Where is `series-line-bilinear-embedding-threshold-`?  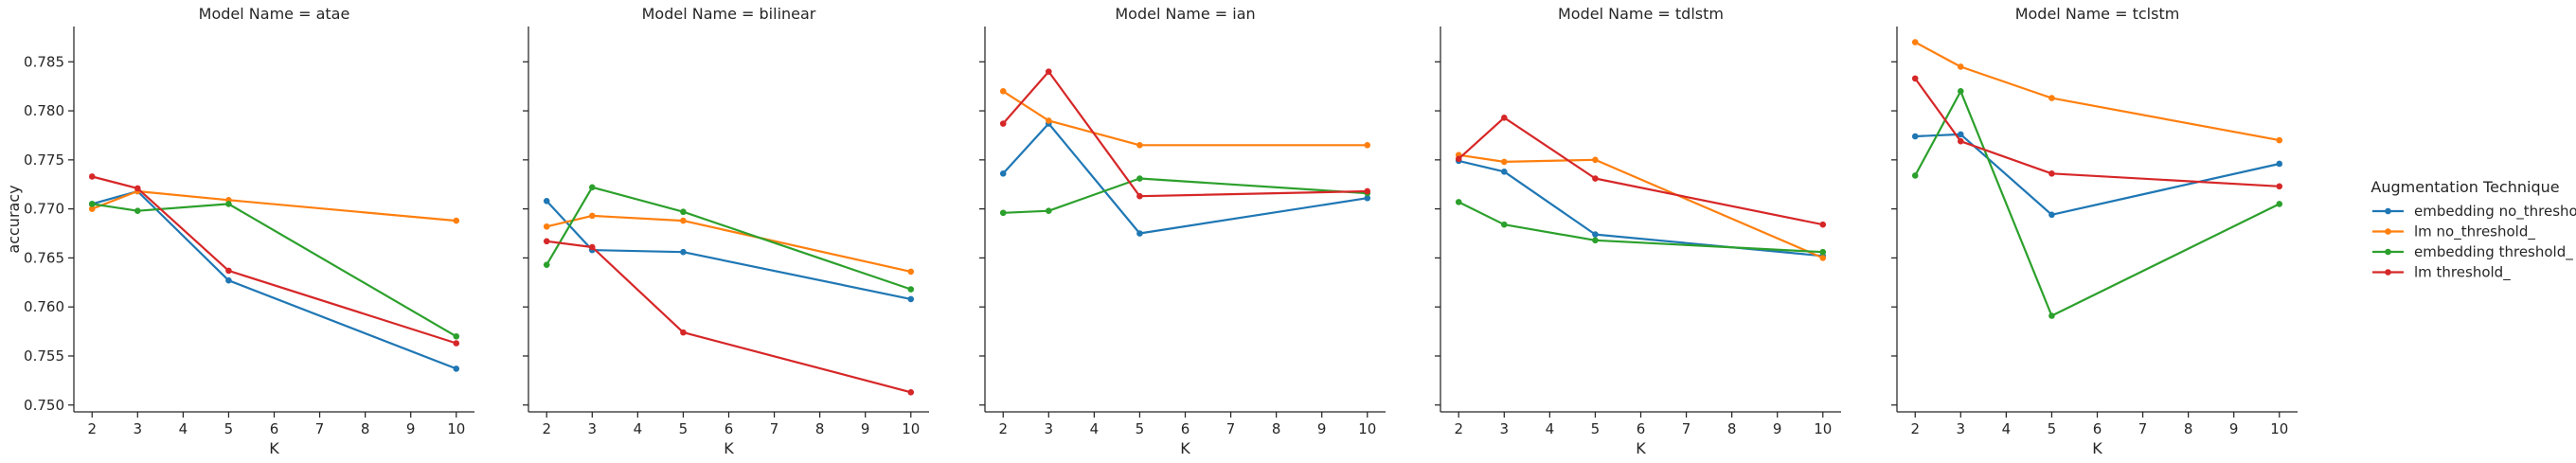 series-line-bilinear-embedding-threshold- is located at coordinates (729, 239).